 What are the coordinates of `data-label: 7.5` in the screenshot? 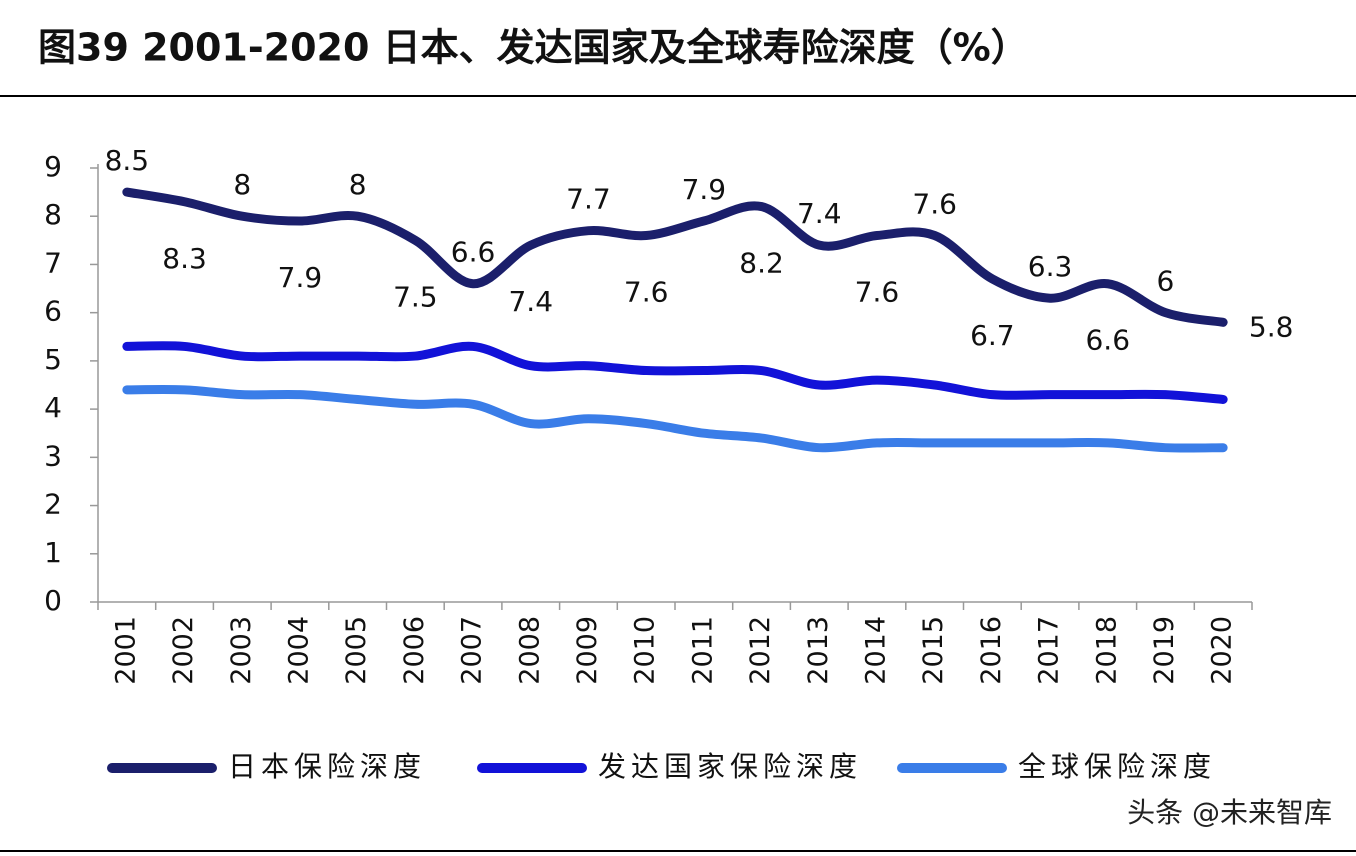 It's located at (415, 296).